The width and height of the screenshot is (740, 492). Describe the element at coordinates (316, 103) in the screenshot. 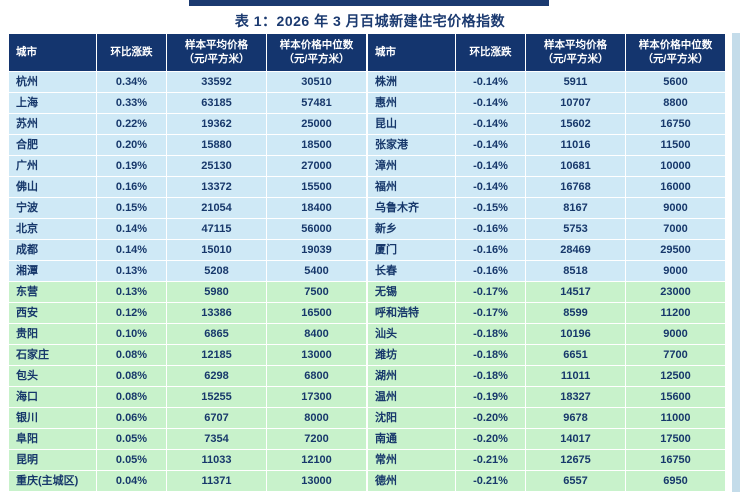

I see `cell-median: 57481` at that location.